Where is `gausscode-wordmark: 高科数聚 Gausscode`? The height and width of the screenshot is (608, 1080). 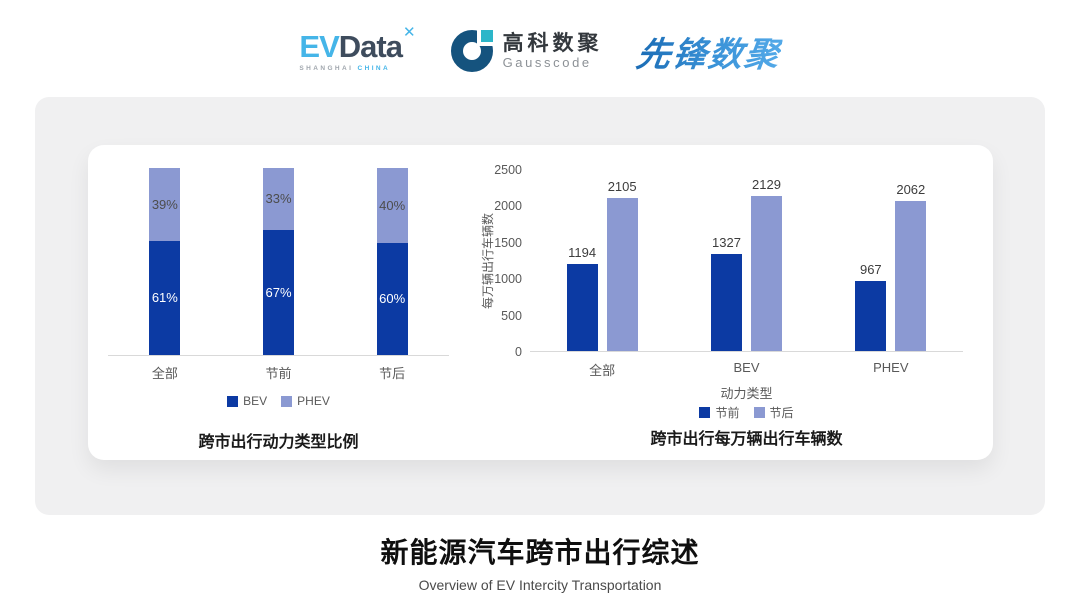 gausscode-wordmark: 高科数聚 Gausscode is located at coordinates (553, 51).